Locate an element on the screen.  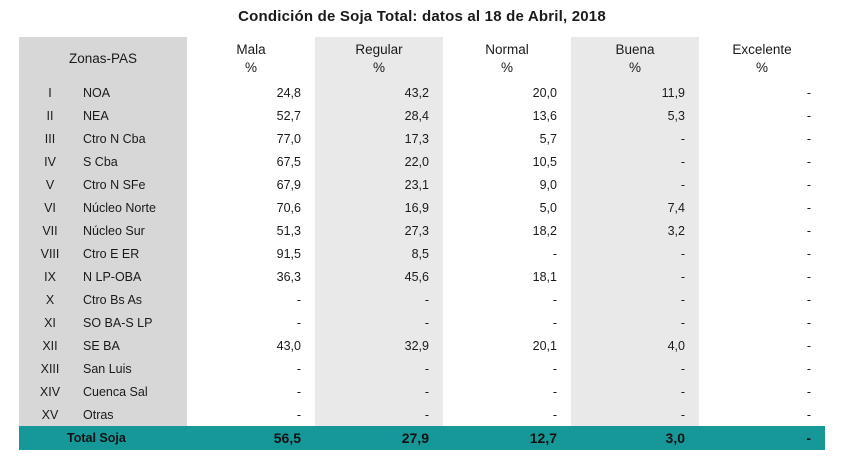
zone-name: NOA is located at coordinates (134, 92).